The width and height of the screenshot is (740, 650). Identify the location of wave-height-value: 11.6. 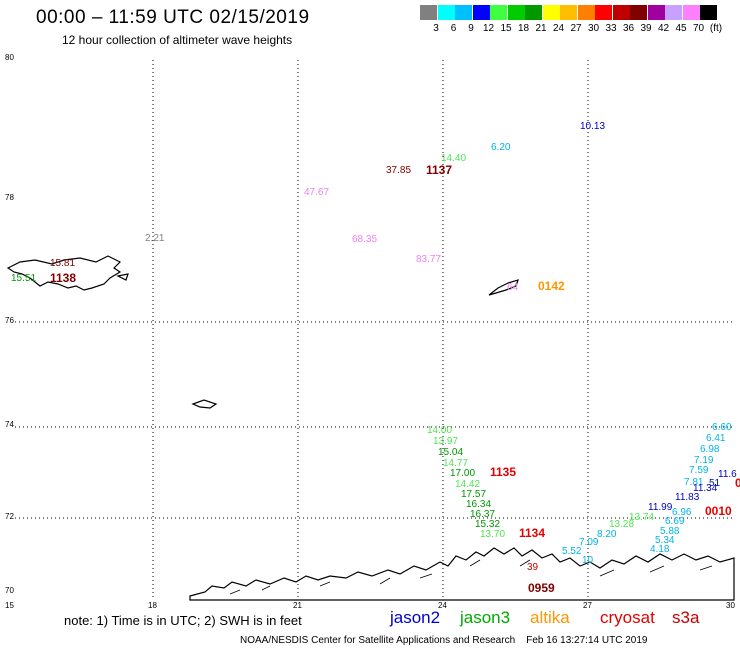
(727, 474).